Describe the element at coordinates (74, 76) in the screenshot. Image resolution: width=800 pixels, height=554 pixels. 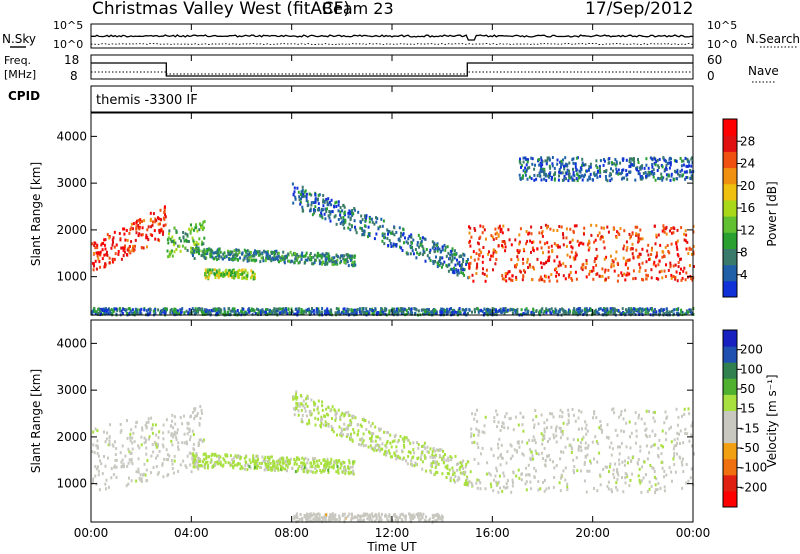
I see `freq-tick-bottom: 8` at that location.